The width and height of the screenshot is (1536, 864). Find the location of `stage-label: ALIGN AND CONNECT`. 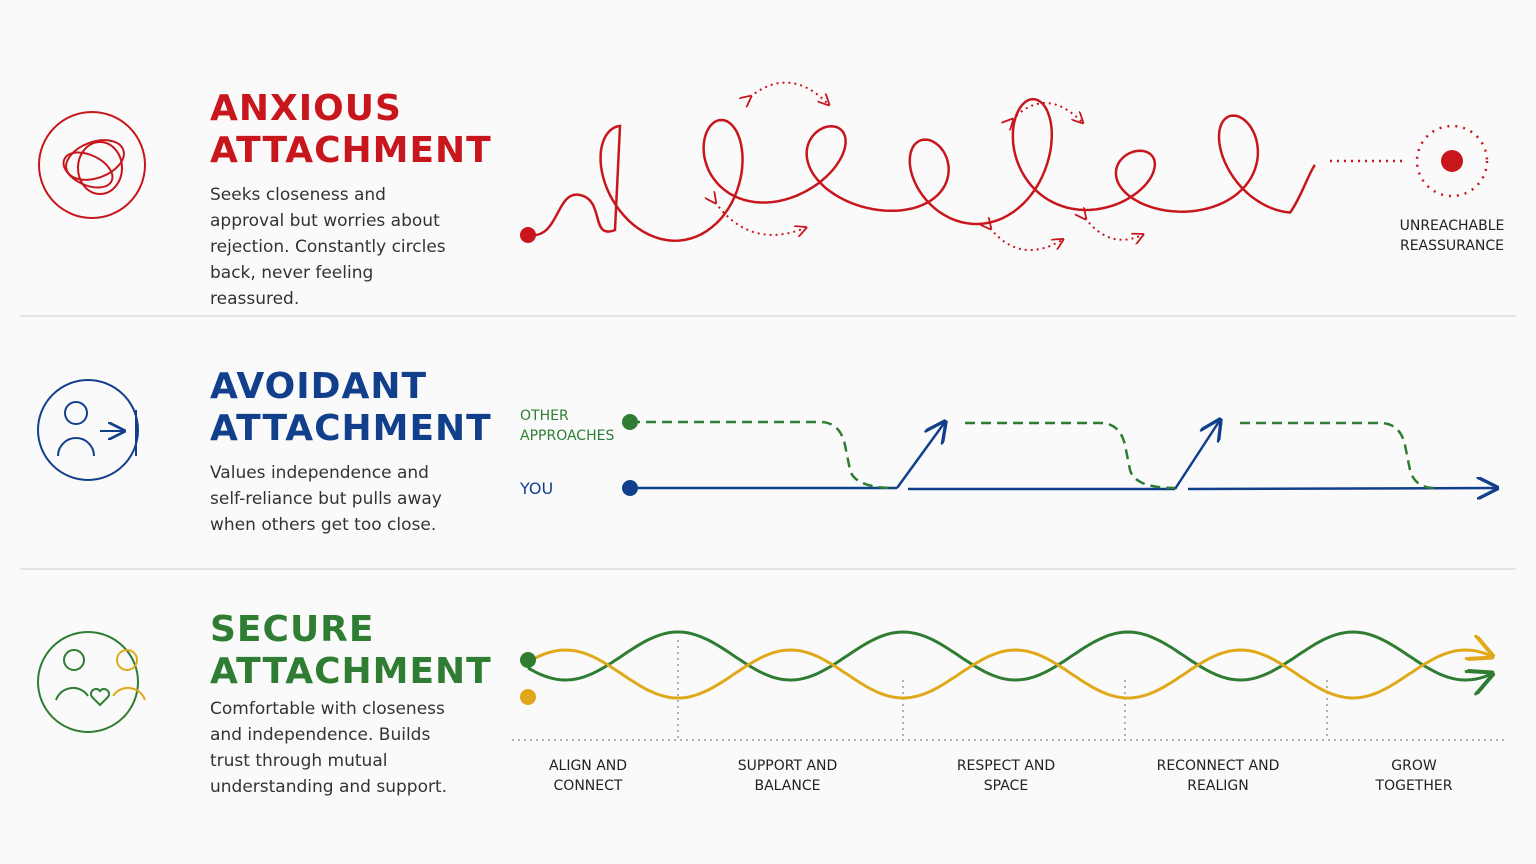

stage-label: ALIGN AND CONNECT is located at coordinates (588, 776).